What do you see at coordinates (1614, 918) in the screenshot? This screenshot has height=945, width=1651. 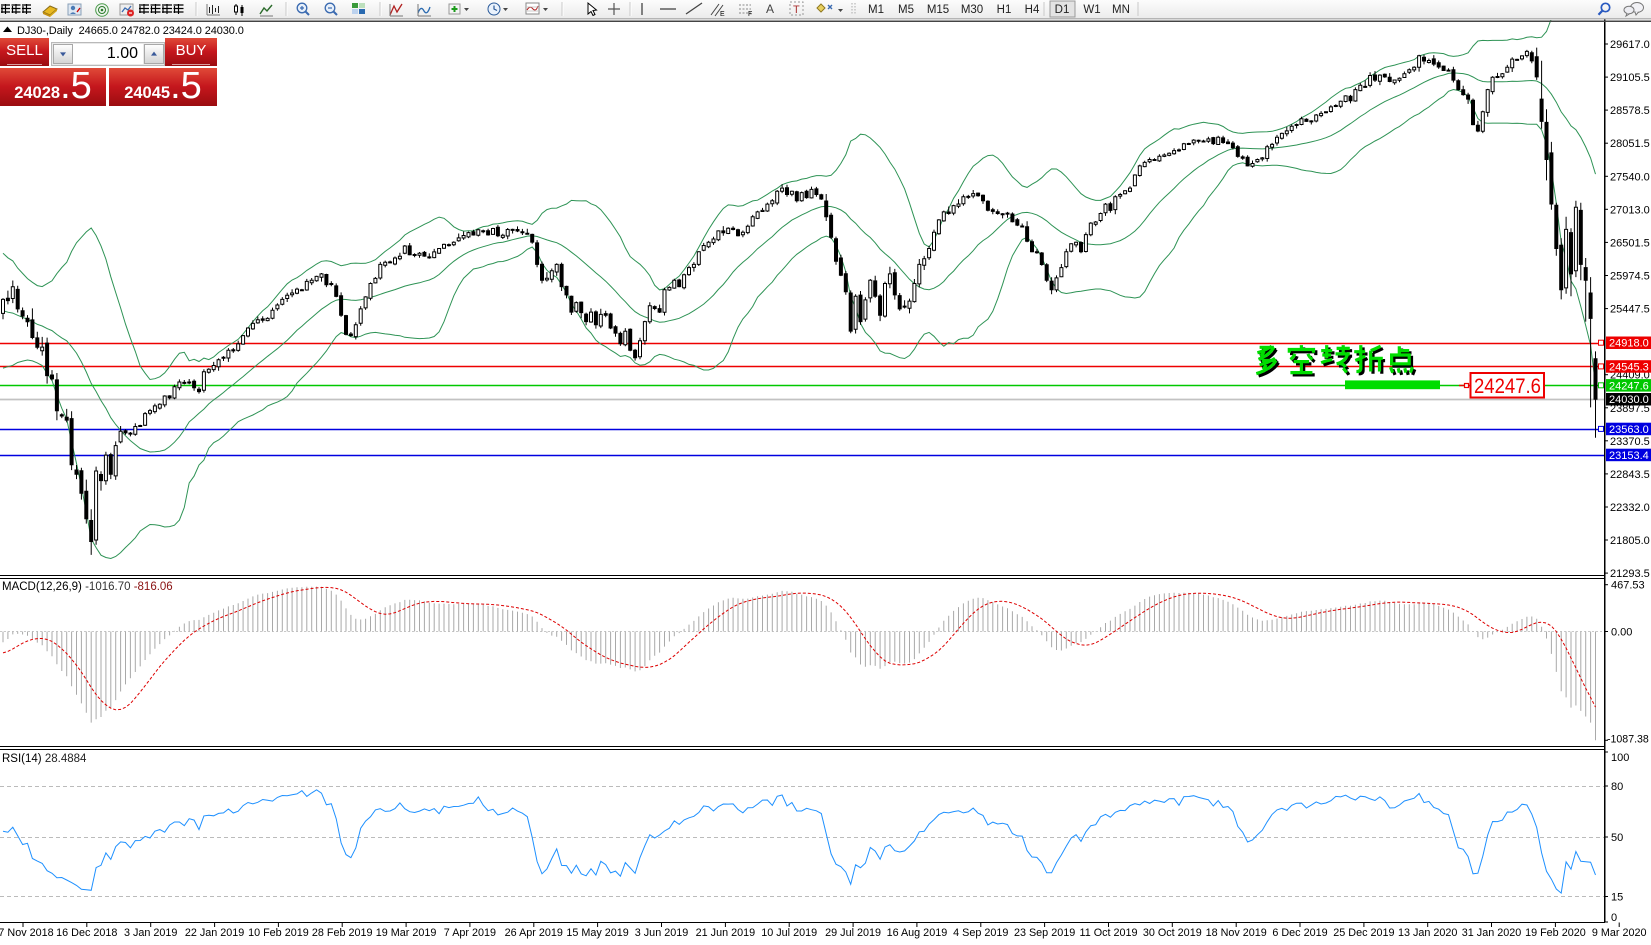 I see `svg-text: 0` at bounding box center [1614, 918].